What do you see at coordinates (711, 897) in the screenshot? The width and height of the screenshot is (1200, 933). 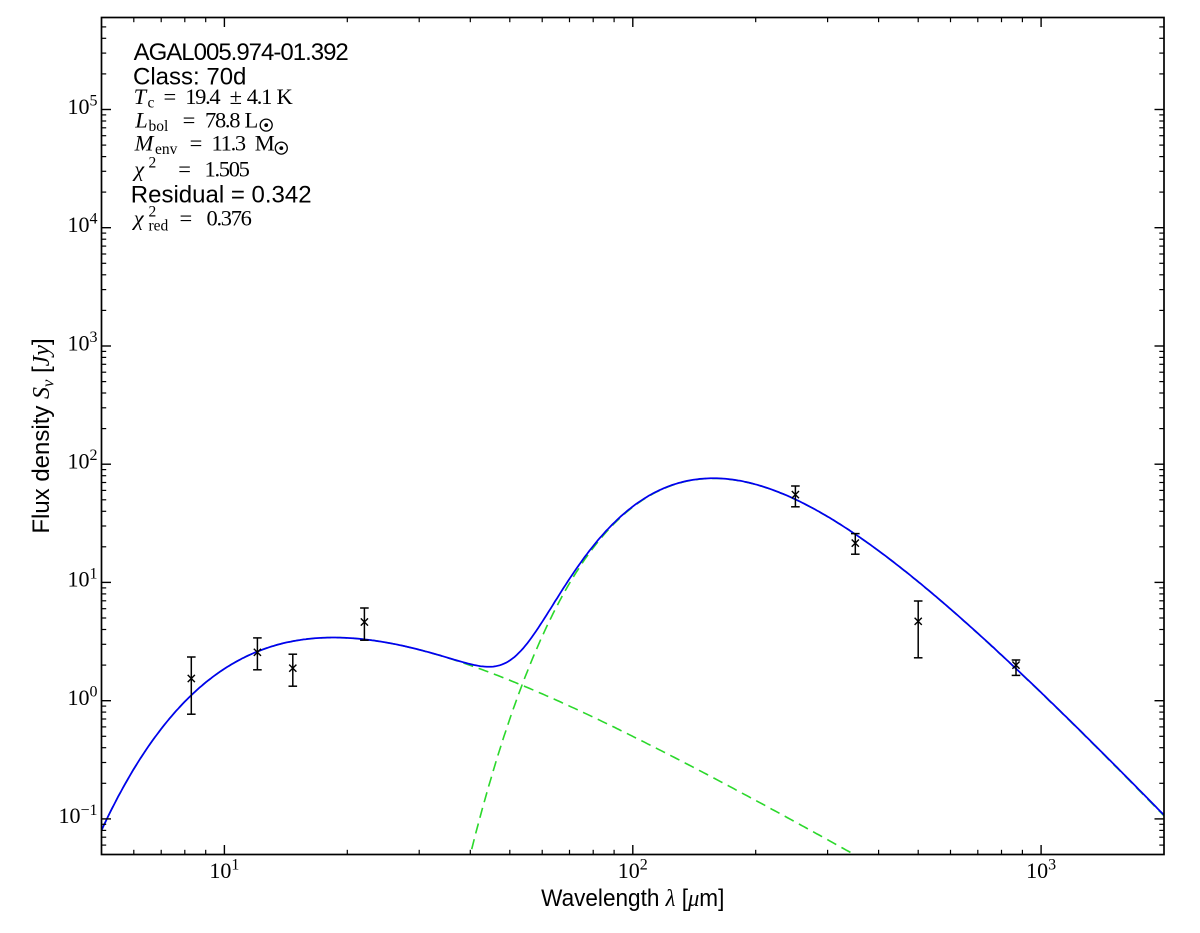 I see `svg-text: m]` at bounding box center [711, 897].